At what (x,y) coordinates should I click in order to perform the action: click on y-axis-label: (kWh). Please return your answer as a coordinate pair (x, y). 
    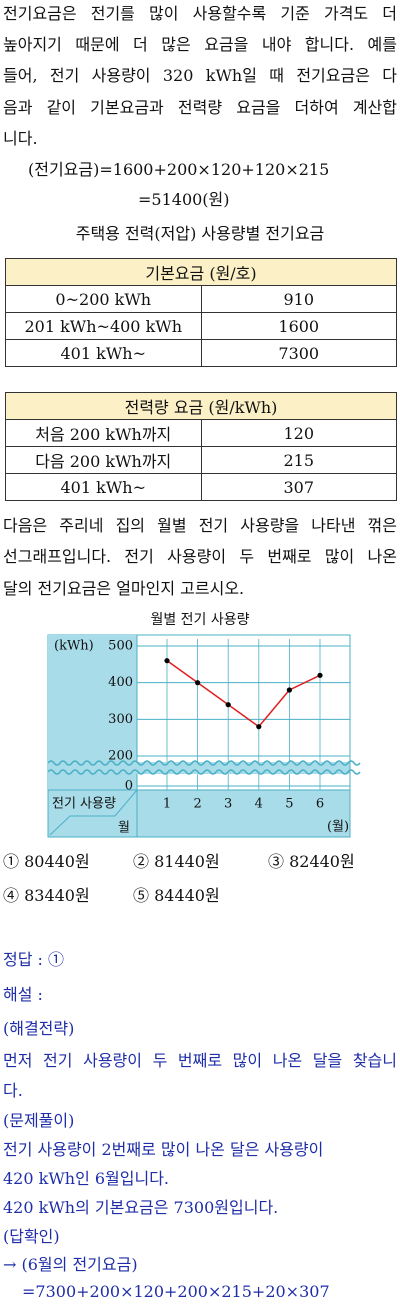
    Looking at the image, I should click on (74, 646).